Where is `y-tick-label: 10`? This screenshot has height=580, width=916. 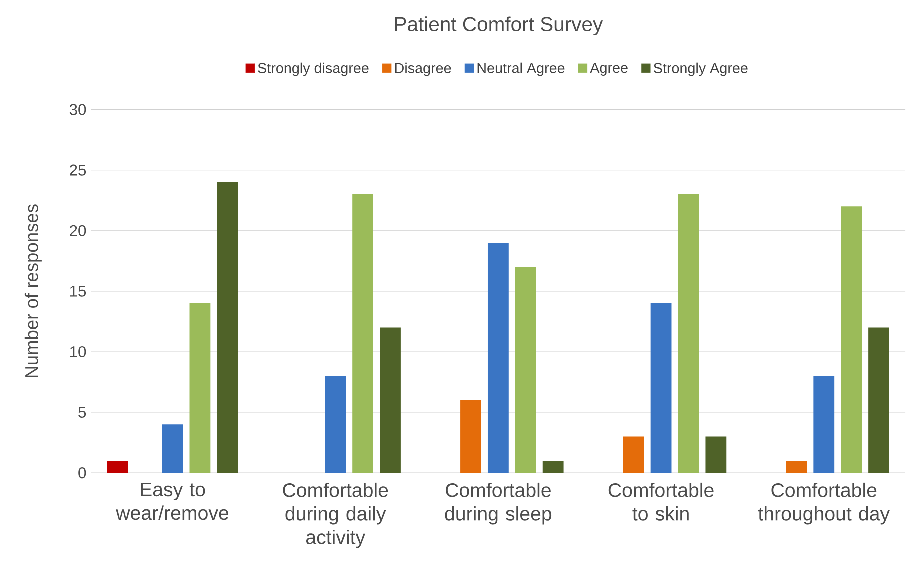 y-tick-label: 10 is located at coordinates (78, 352).